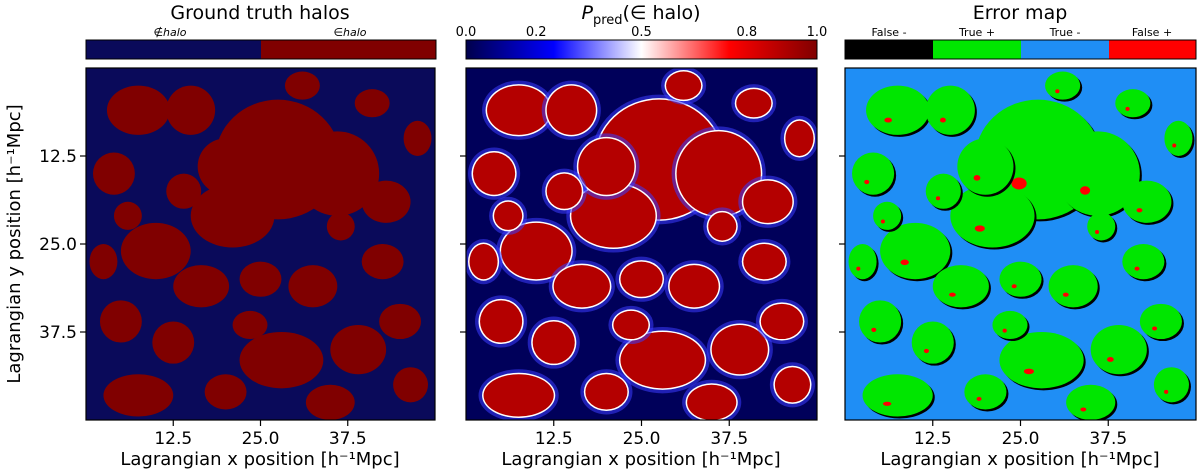  I want to click on colorbar-segment-true-negative, so click(1065, 49).